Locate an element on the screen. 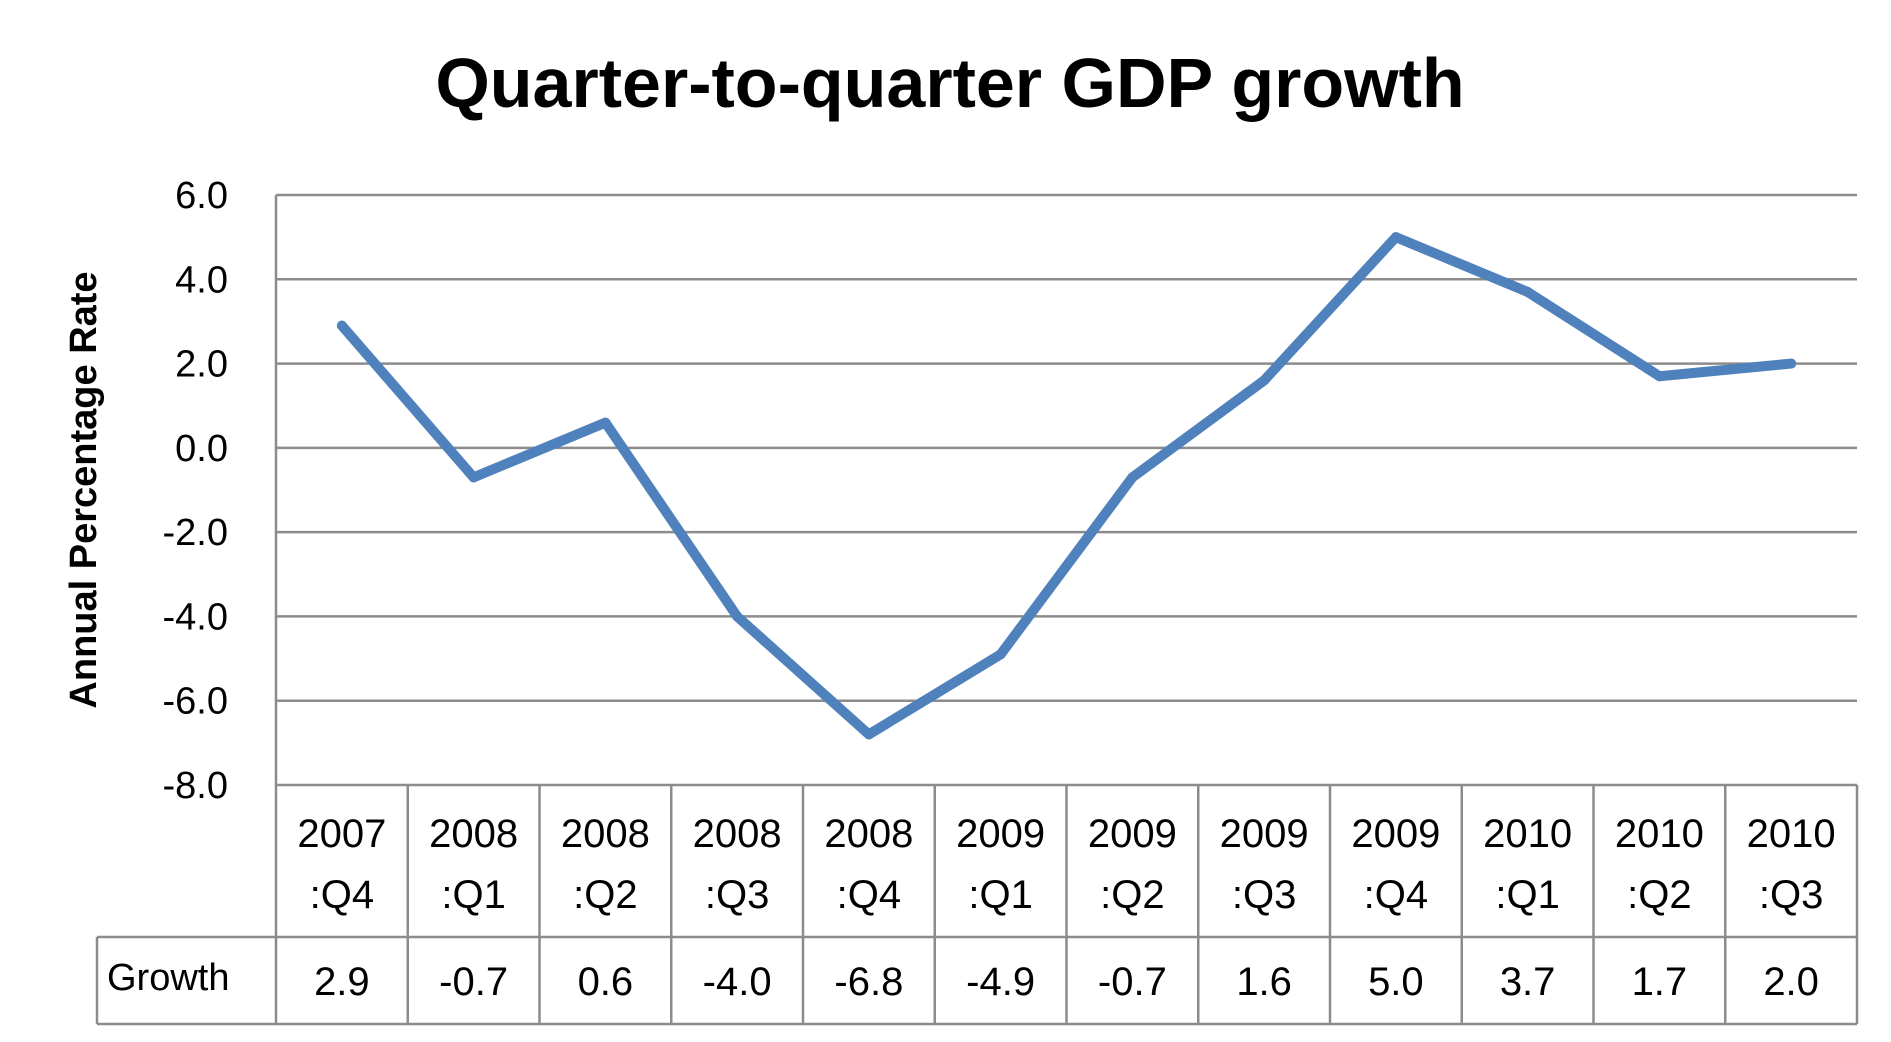 The image size is (1891, 1042). series-name-label: Growth is located at coordinates (168, 978).